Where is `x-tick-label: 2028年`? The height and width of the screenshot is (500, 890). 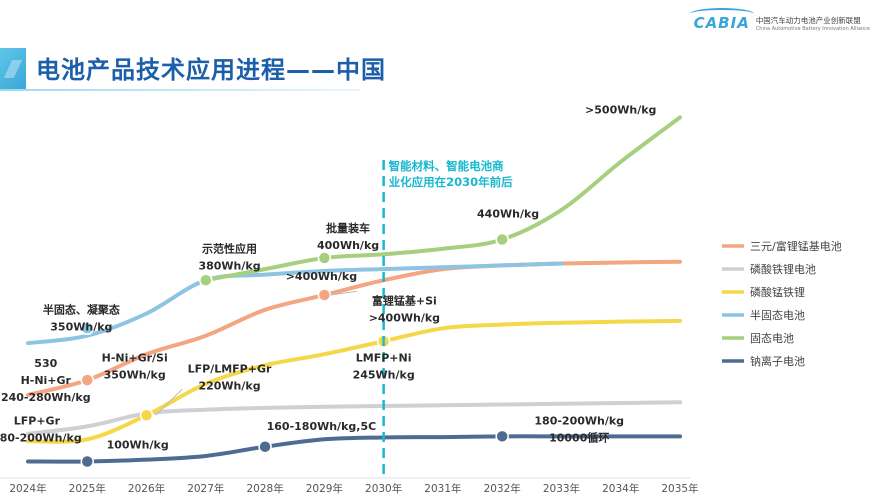
x-tick-label: 2028年 is located at coordinates (264, 488).